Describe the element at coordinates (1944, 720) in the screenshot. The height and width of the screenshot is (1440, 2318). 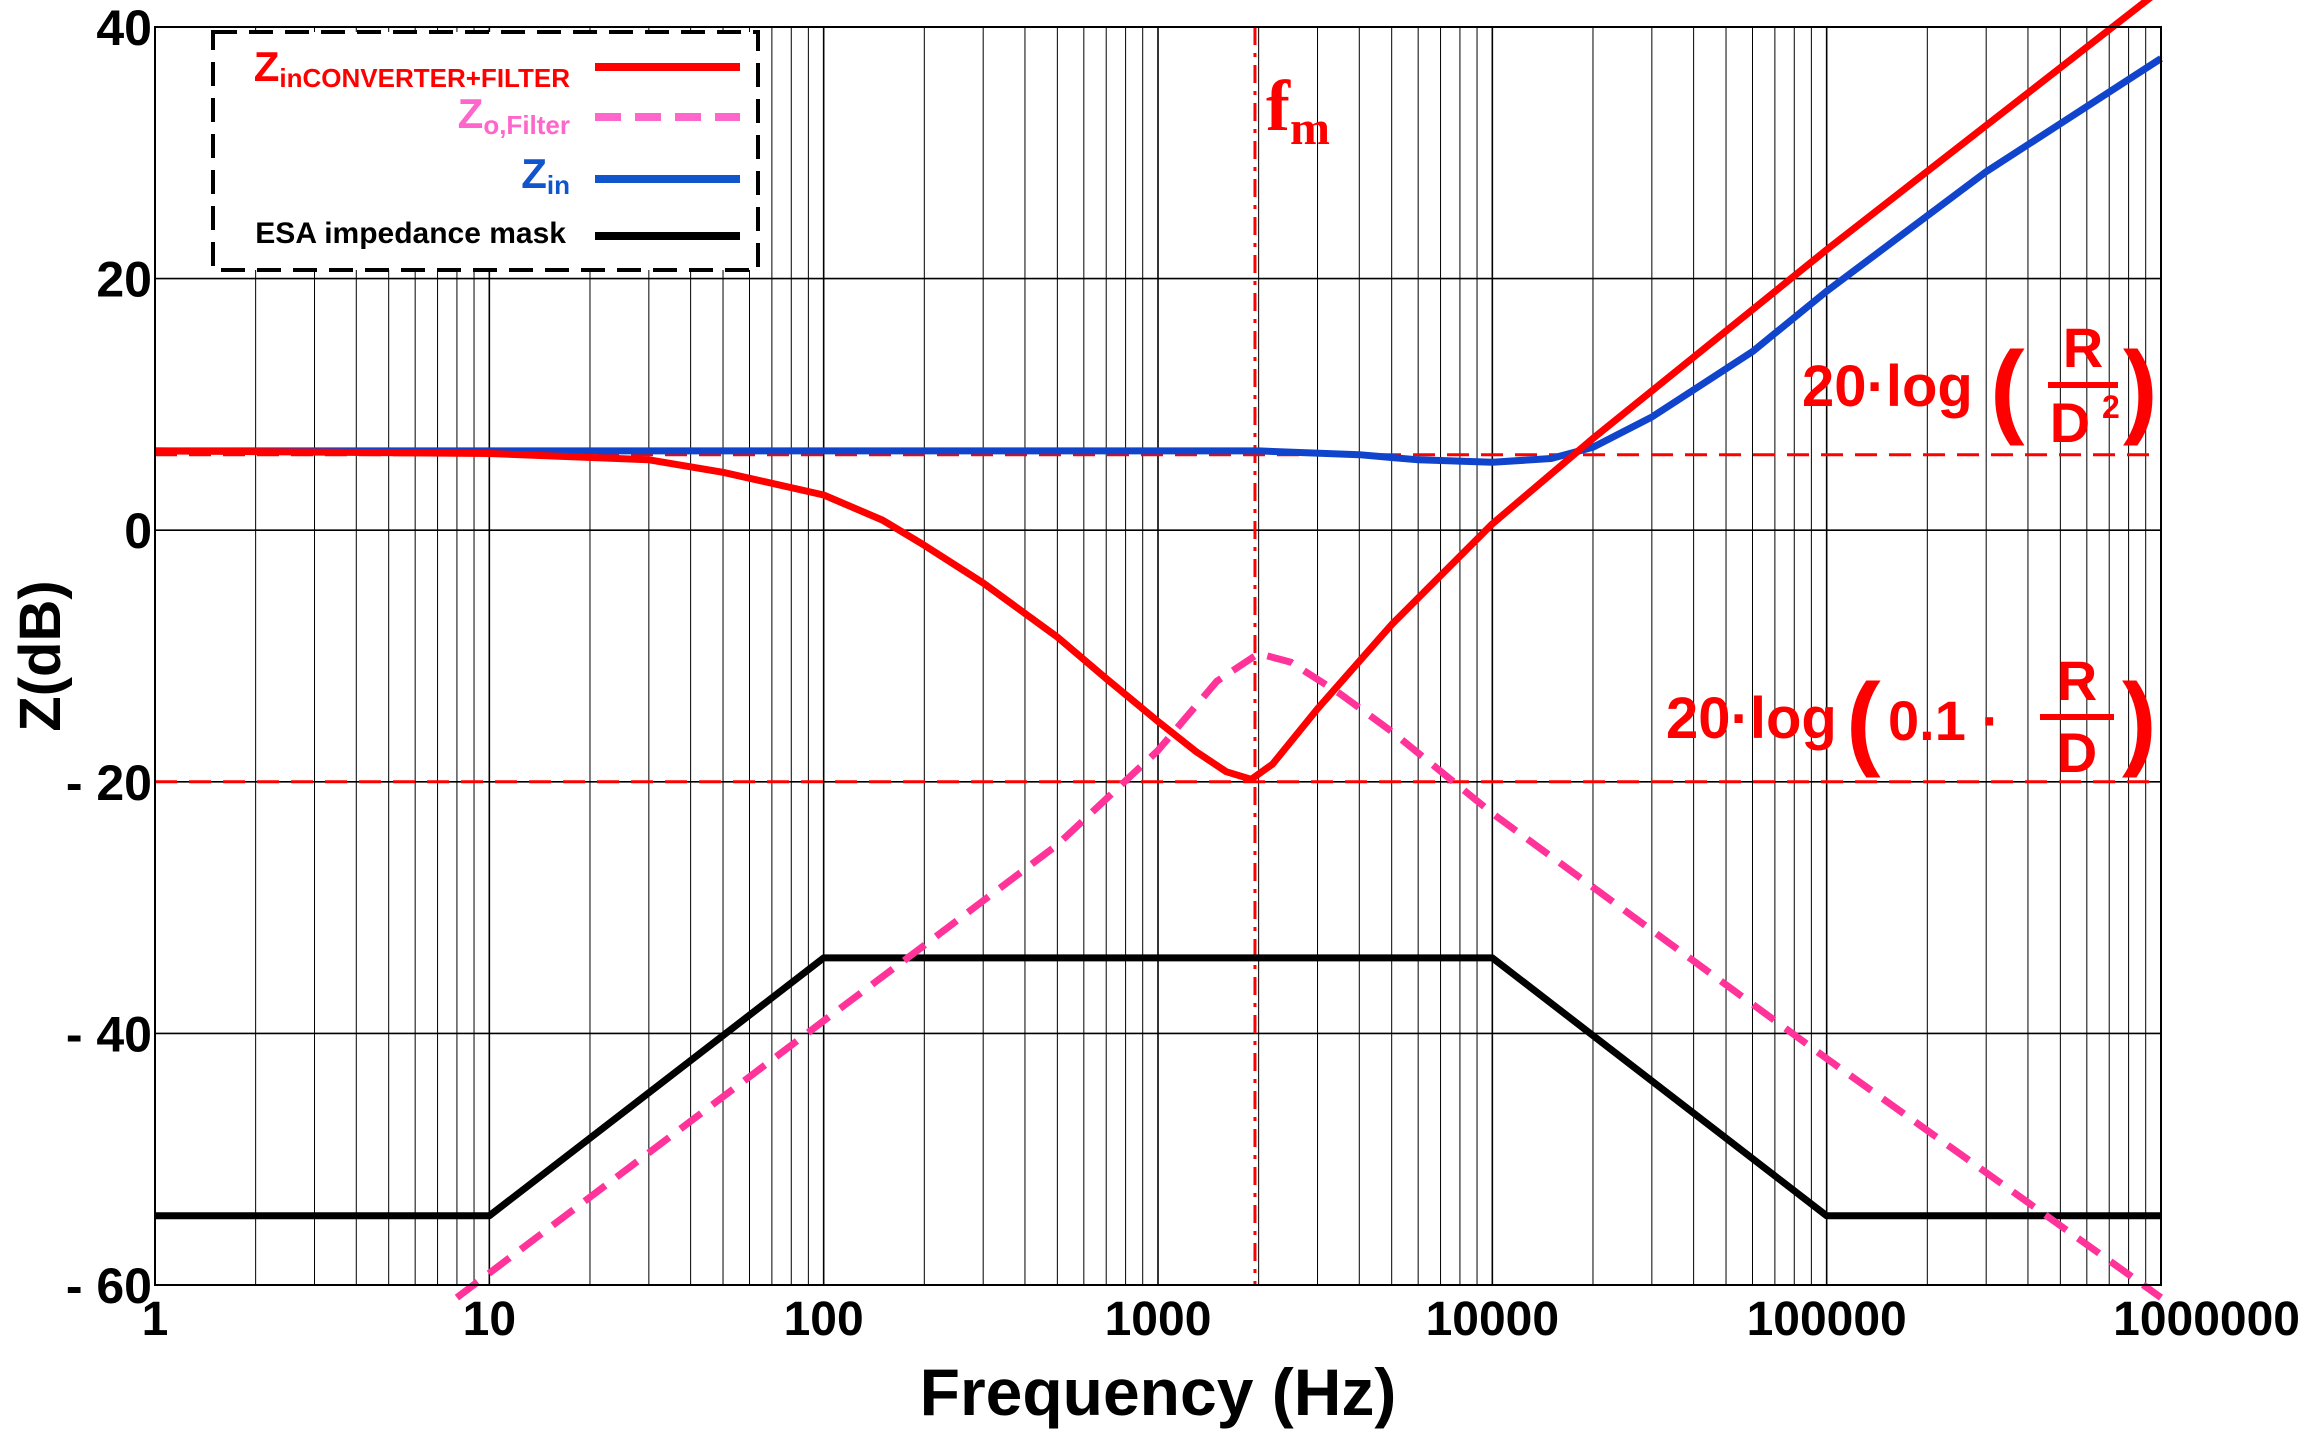
I see `annotation-lower-factor: 0.1 ·` at that location.